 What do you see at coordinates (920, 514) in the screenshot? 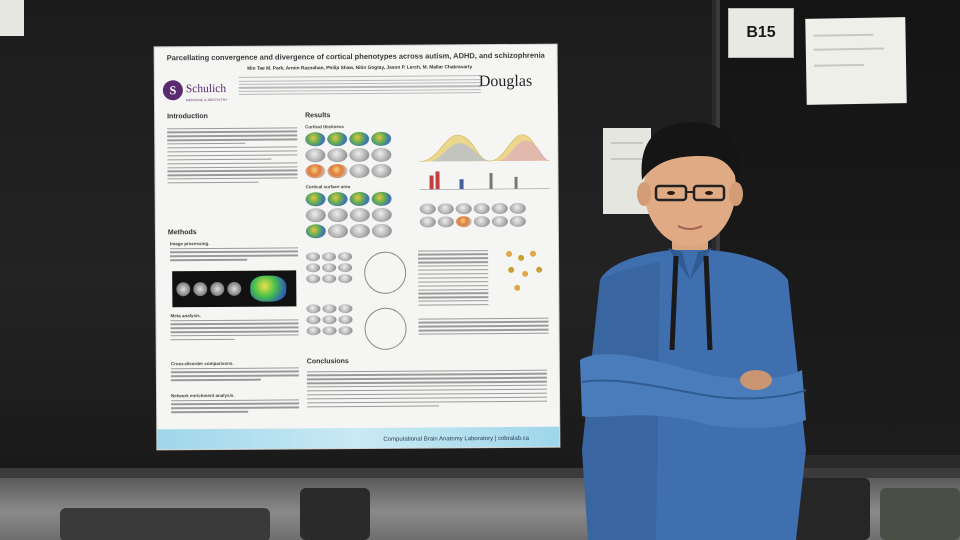
I see `chair-right` at bounding box center [920, 514].